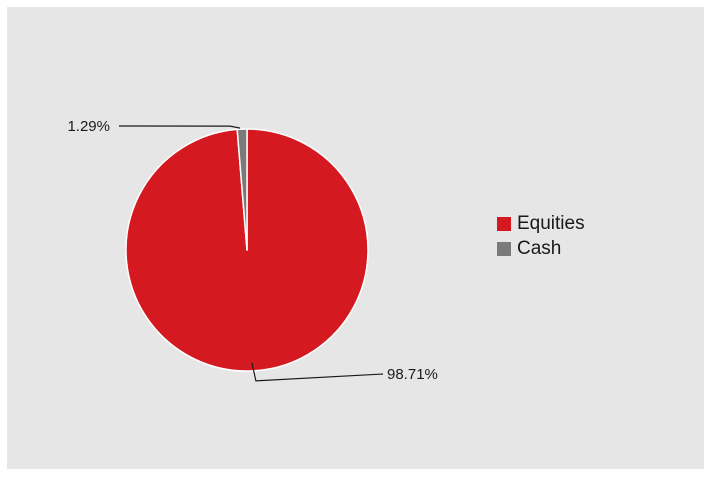 Image resolution: width=709 pixels, height=486 pixels. I want to click on pie-slice-cash, so click(242, 189).